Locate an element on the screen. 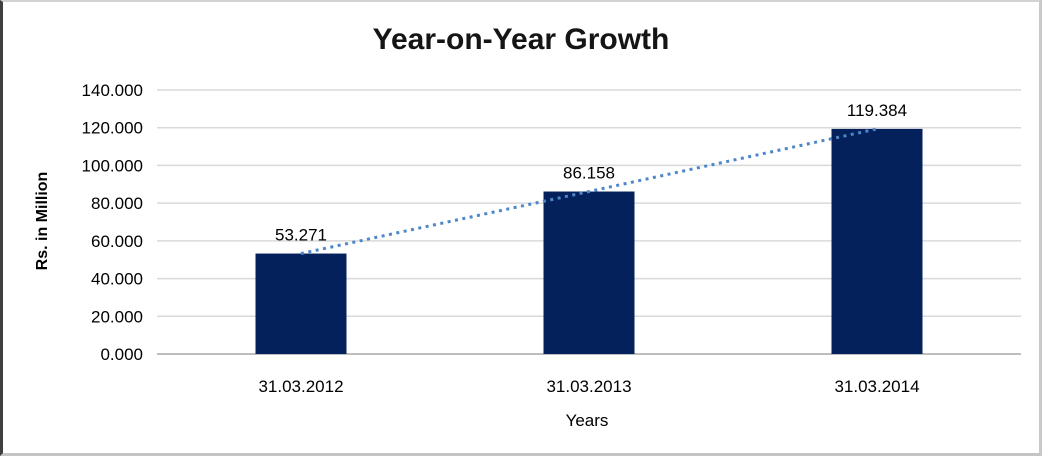 The image size is (1042, 456). chart-title: Year-on-Year Growth is located at coordinates (521, 39).